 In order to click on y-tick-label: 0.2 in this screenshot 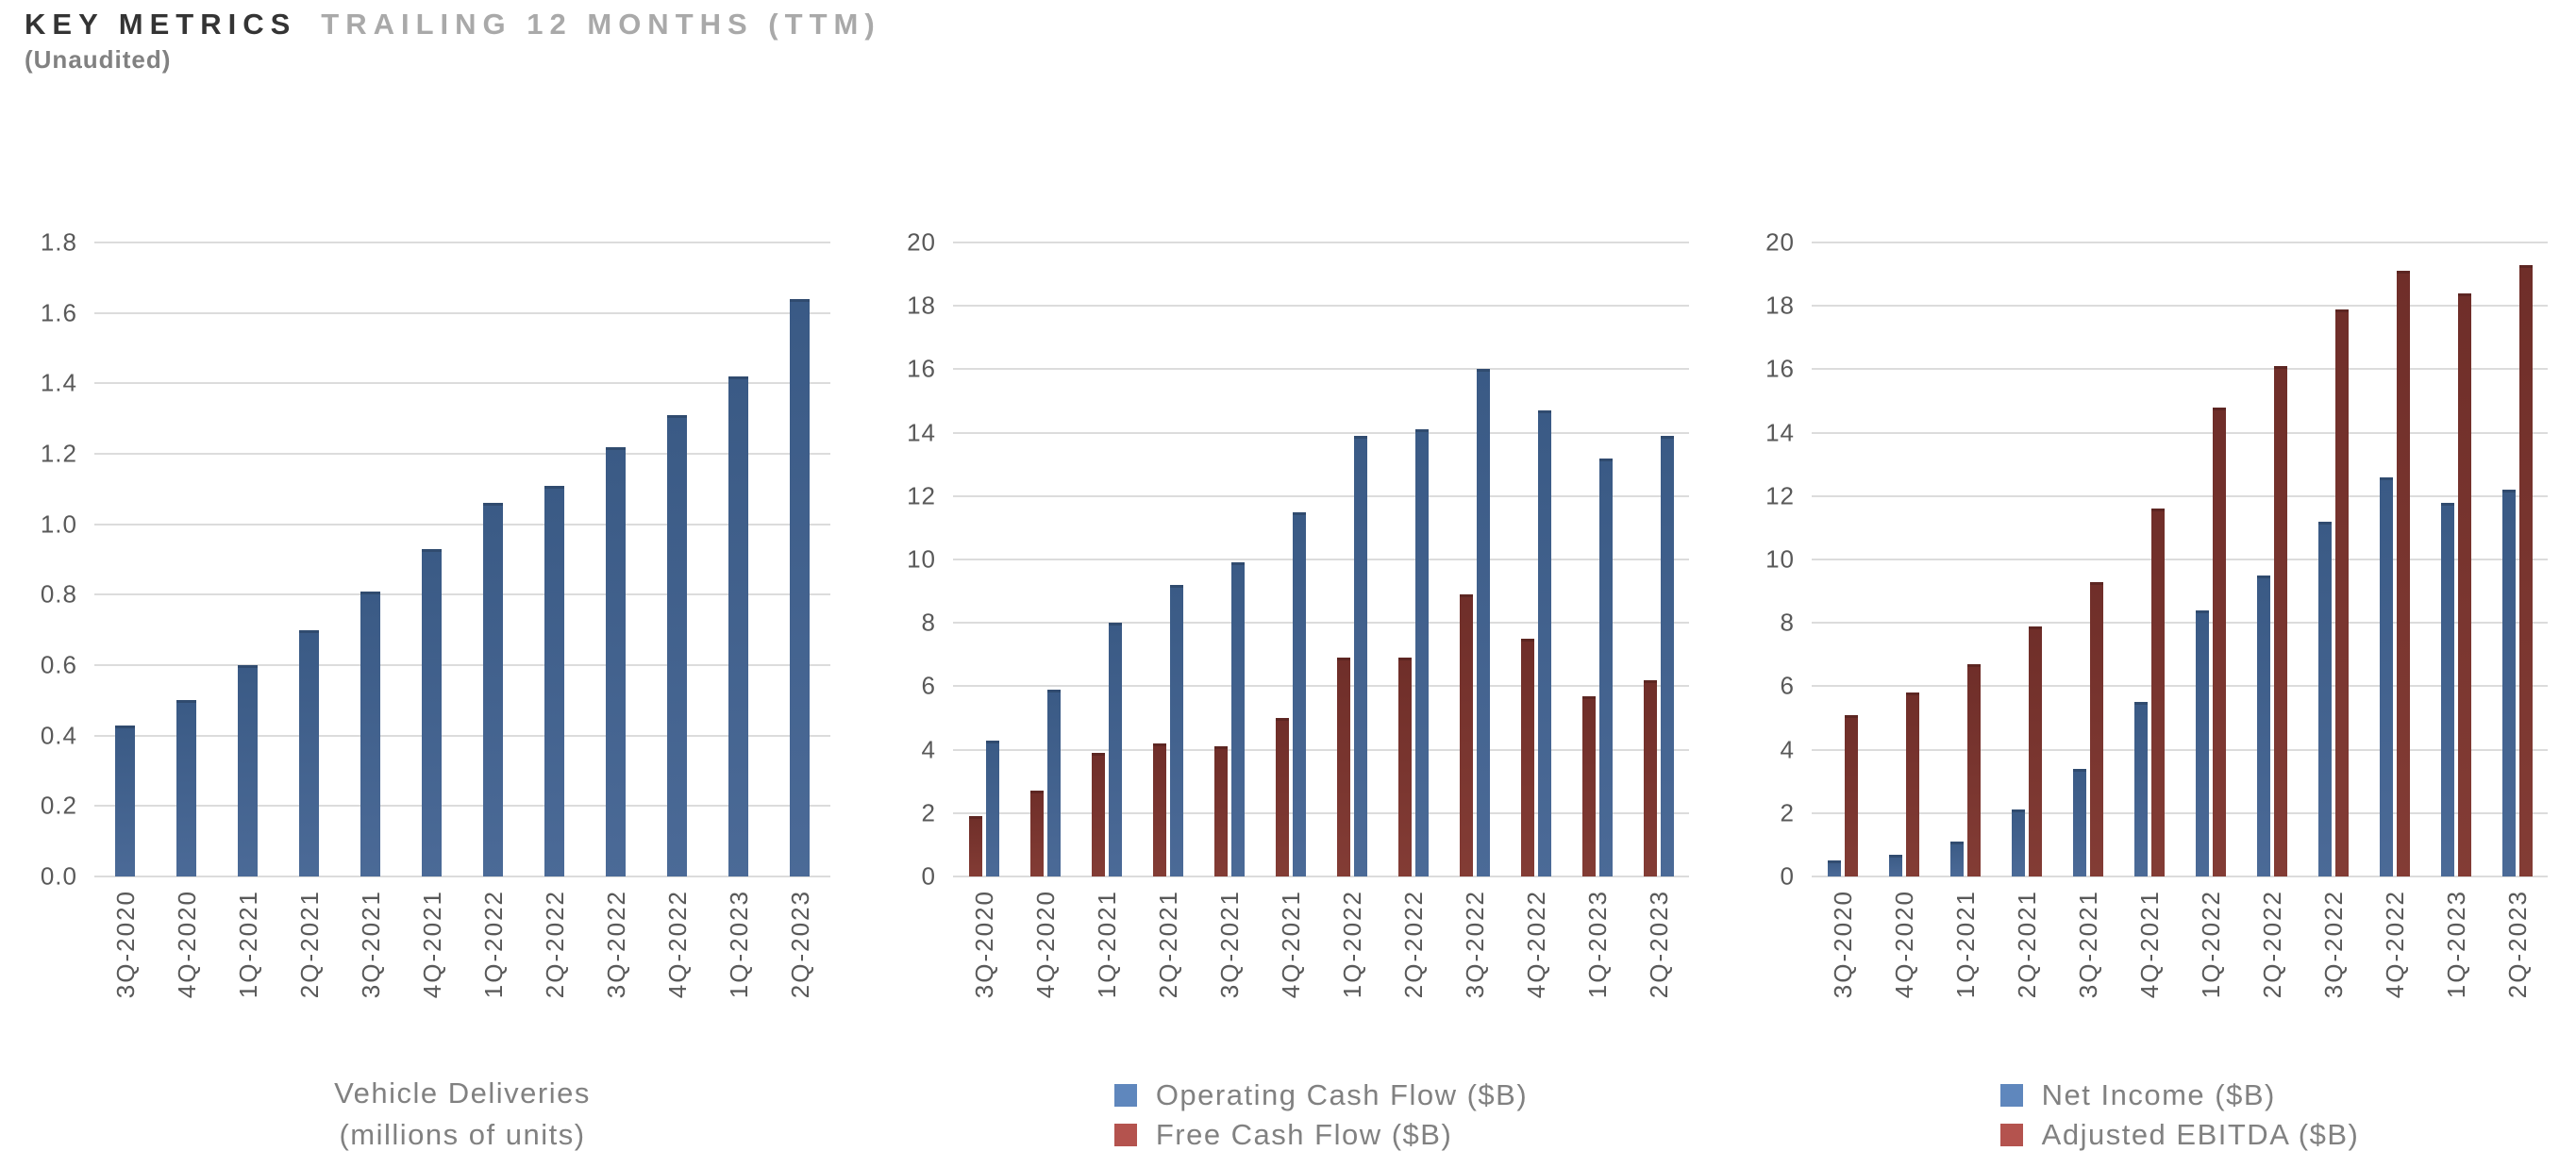, I will do `click(58, 806)`.